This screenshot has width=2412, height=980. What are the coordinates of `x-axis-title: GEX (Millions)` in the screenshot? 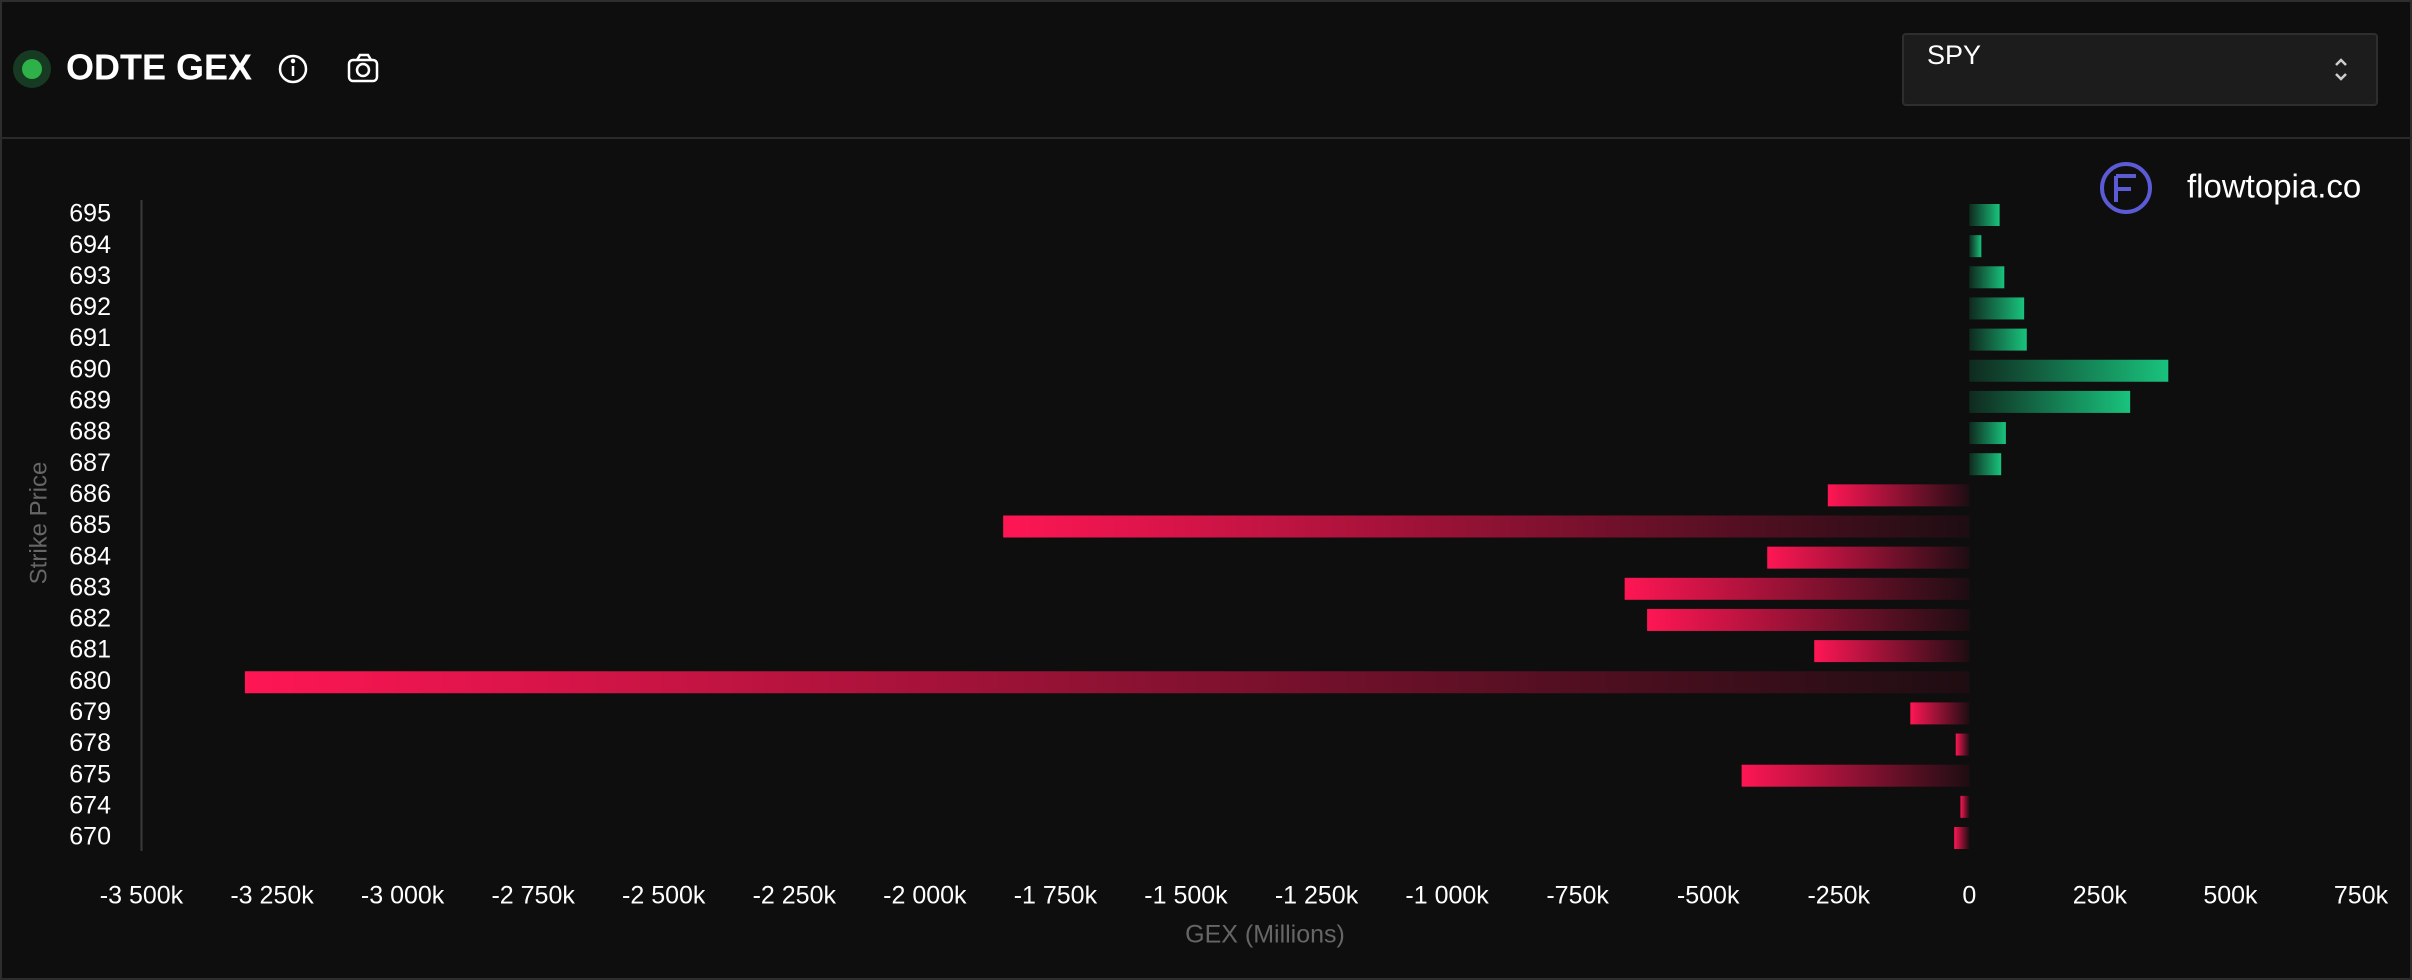 It's located at (1265, 935).